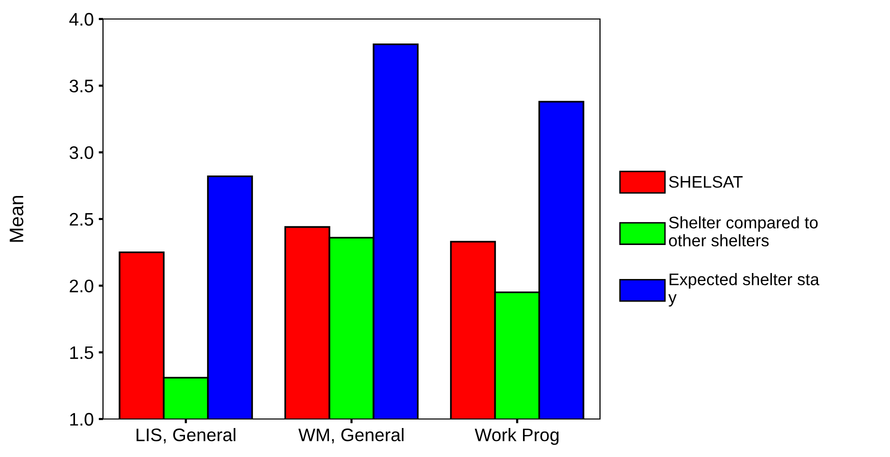 The image size is (890, 457). I want to click on legend-label: SHELSAT, so click(706, 182).